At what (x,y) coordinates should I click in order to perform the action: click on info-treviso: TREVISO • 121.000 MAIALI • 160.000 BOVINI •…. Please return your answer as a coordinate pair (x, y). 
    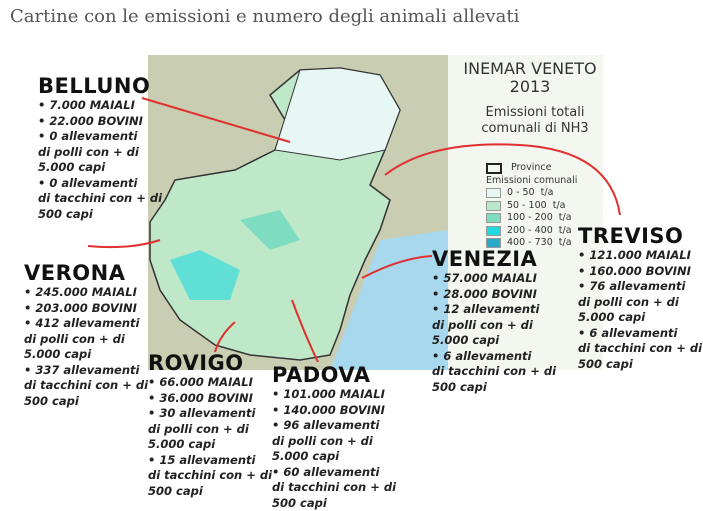
    Looking at the image, I should click on (640, 298).